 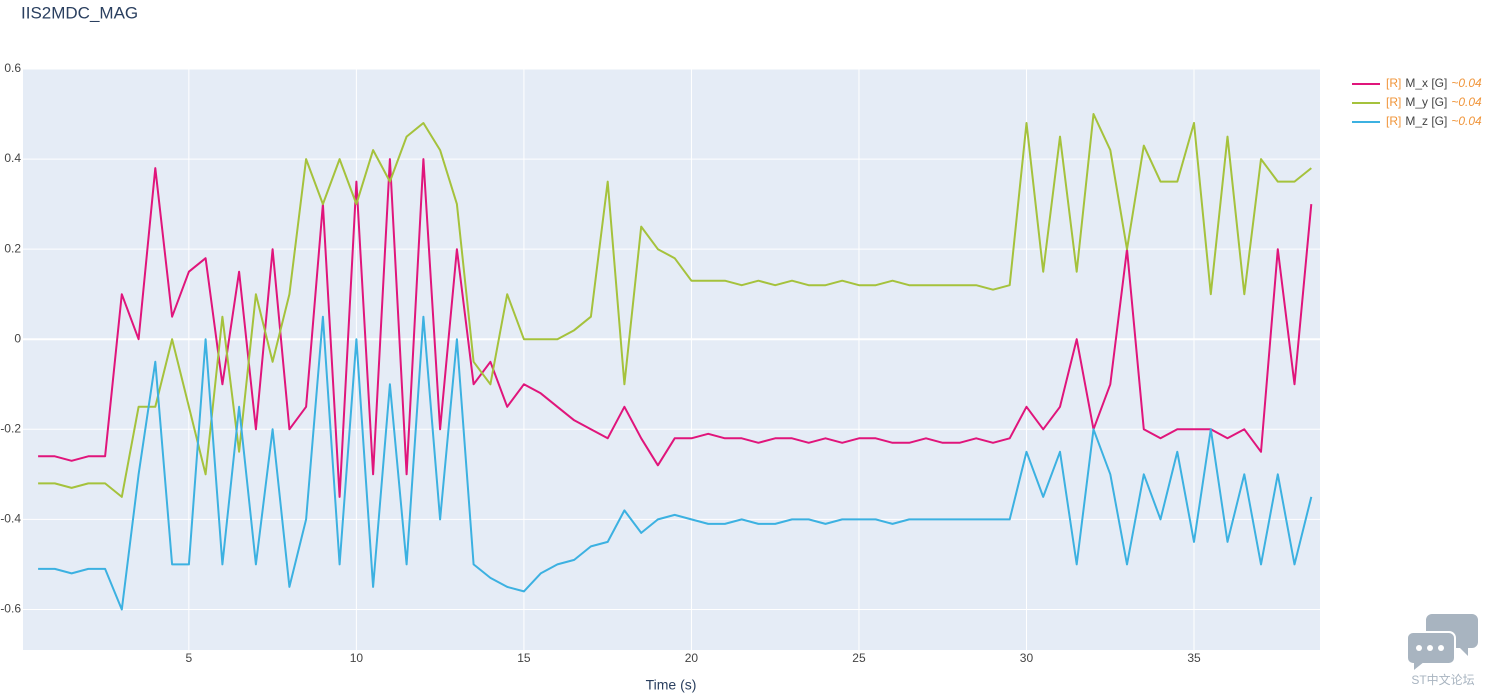 What do you see at coordinates (1027, 658) in the screenshot?
I see `x-tick-label: 30` at bounding box center [1027, 658].